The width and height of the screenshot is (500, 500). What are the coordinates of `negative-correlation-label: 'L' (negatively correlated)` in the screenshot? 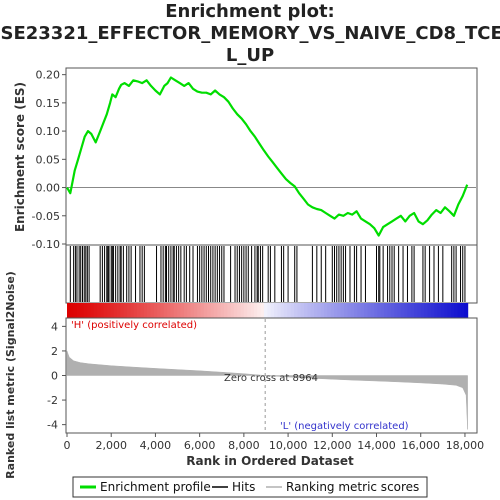 It's located at (344, 426).